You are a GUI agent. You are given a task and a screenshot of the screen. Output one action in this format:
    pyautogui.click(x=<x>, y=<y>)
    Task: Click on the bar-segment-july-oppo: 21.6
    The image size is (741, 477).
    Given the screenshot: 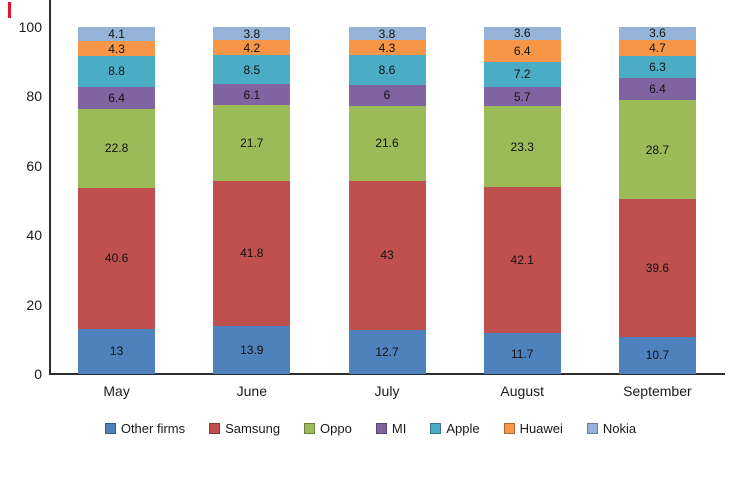 What is the action you would take?
    pyautogui.click(x=387, y=143)
    